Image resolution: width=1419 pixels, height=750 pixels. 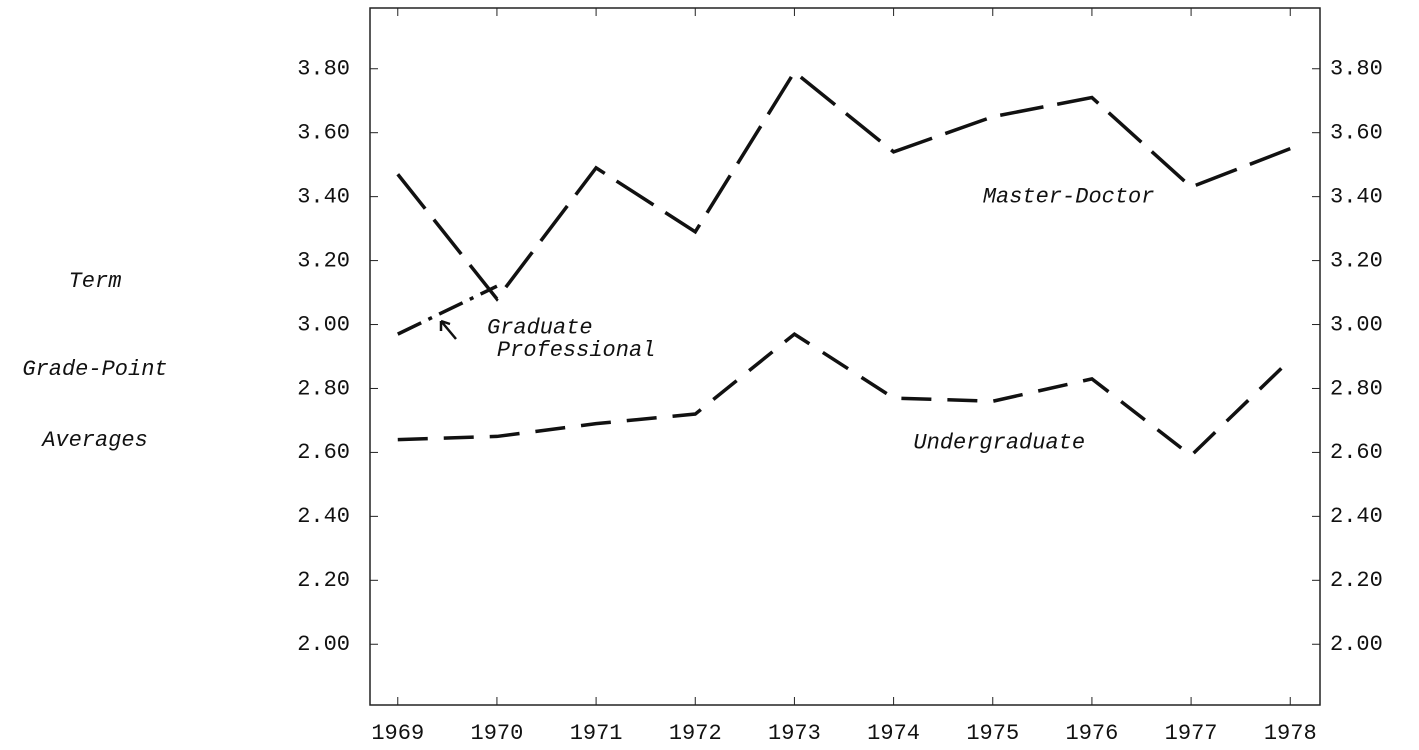 I want to click on annotation: Master-Doctor, so click(x=1069, y=196).